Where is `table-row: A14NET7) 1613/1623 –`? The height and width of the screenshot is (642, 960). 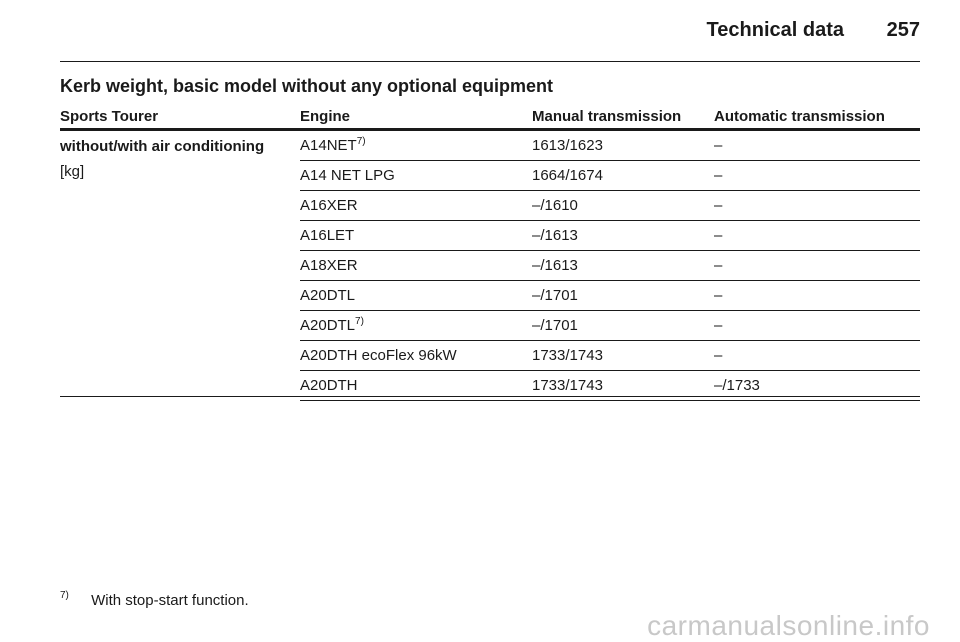 table-row: A14NET7) 1613/1623 – is located at coordinates (610, 146).